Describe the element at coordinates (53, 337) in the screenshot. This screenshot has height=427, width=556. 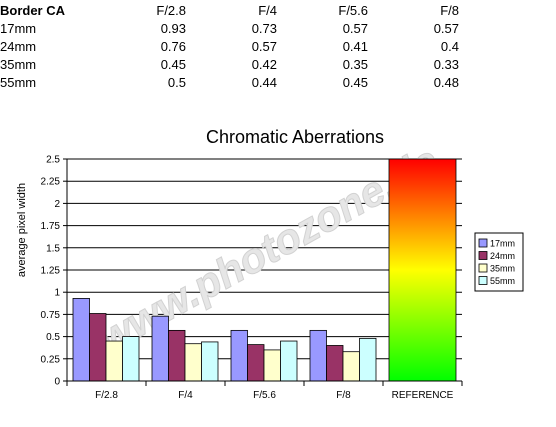
I see `y-tick-label: 0.5` at that location.